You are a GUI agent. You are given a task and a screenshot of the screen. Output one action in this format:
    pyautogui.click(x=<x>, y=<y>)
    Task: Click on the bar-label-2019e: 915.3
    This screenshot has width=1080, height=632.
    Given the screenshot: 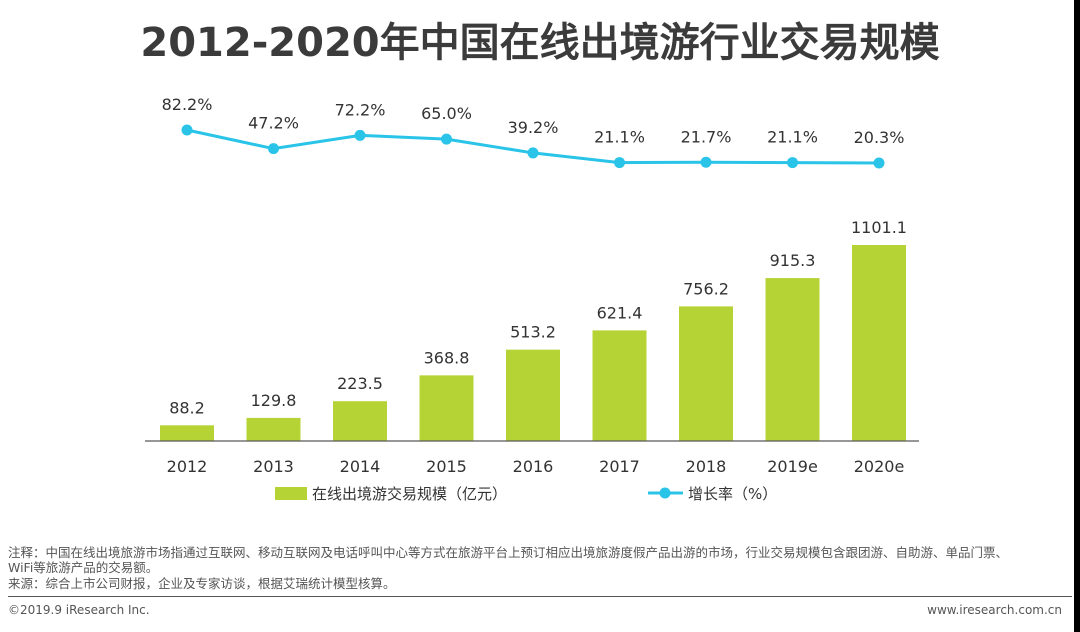 What is the action you would take?
    pyautogui.click(x=793, y=260)
    